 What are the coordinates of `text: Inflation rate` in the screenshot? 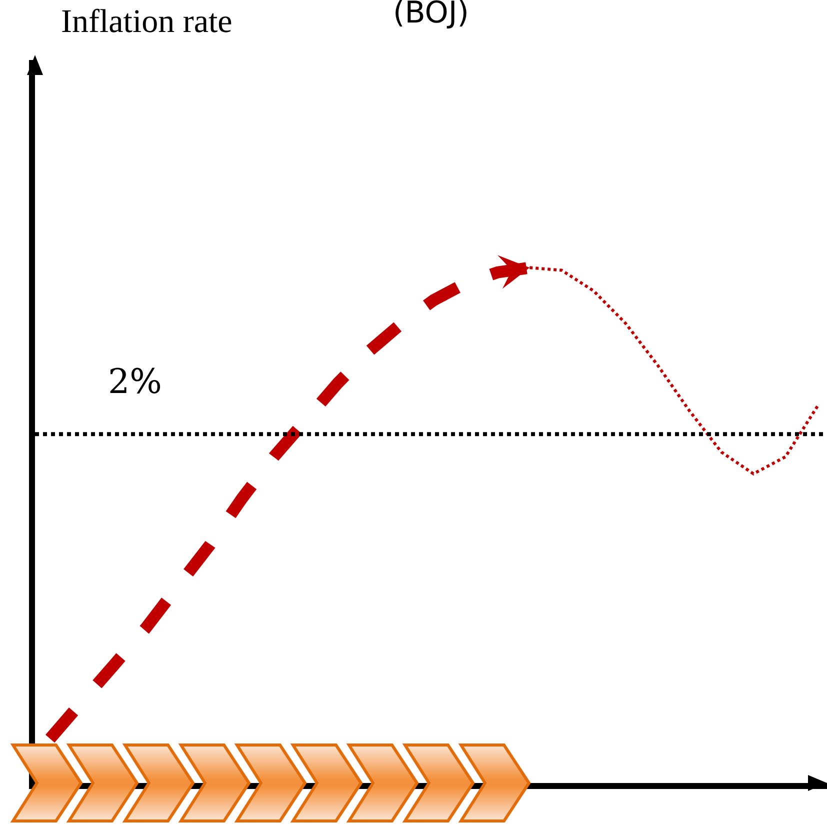 It's located at (146, 22).